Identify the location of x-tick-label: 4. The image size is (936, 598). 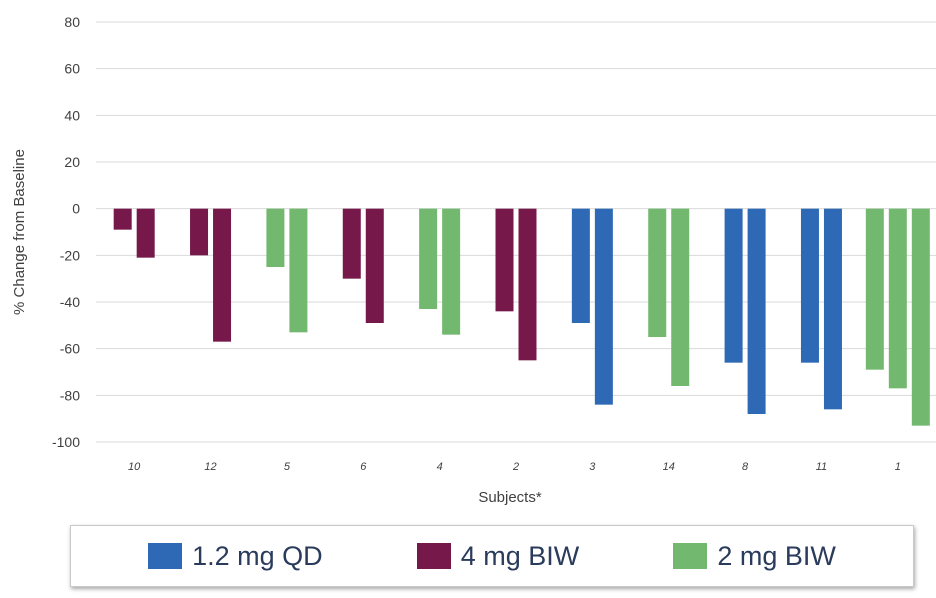
(440, 467).